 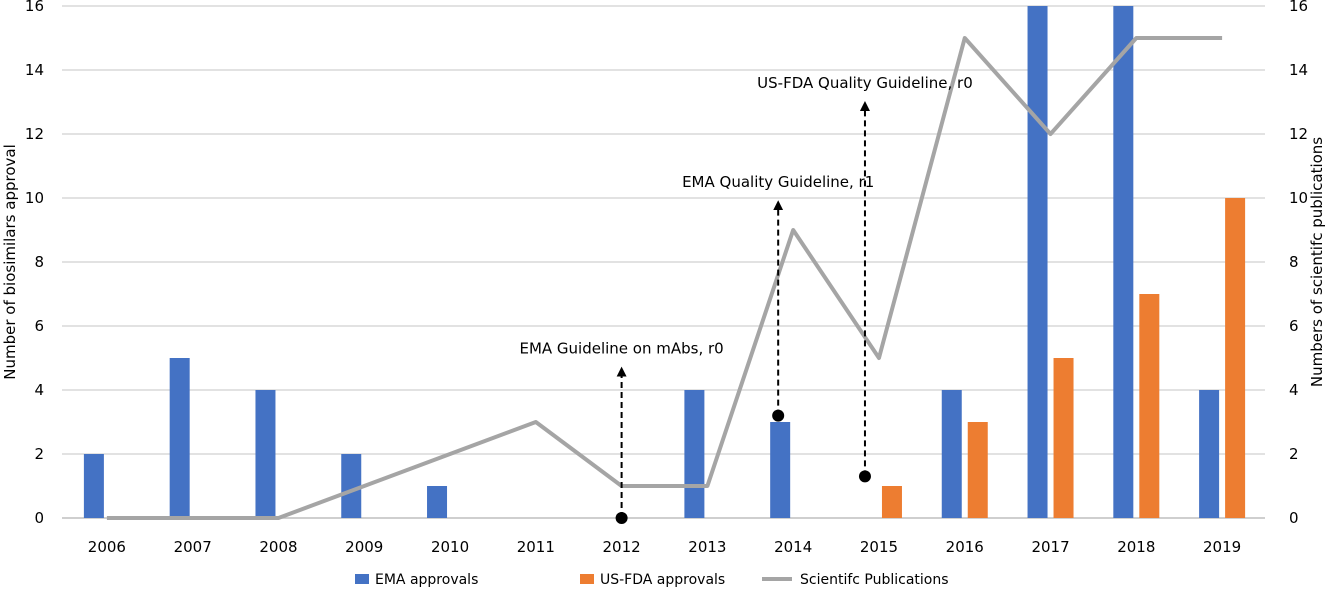 What do you see at coordinates (426, 580) in the screenshot?
I see `legend-label: EMA approvals` at bounding box center [426, 580].